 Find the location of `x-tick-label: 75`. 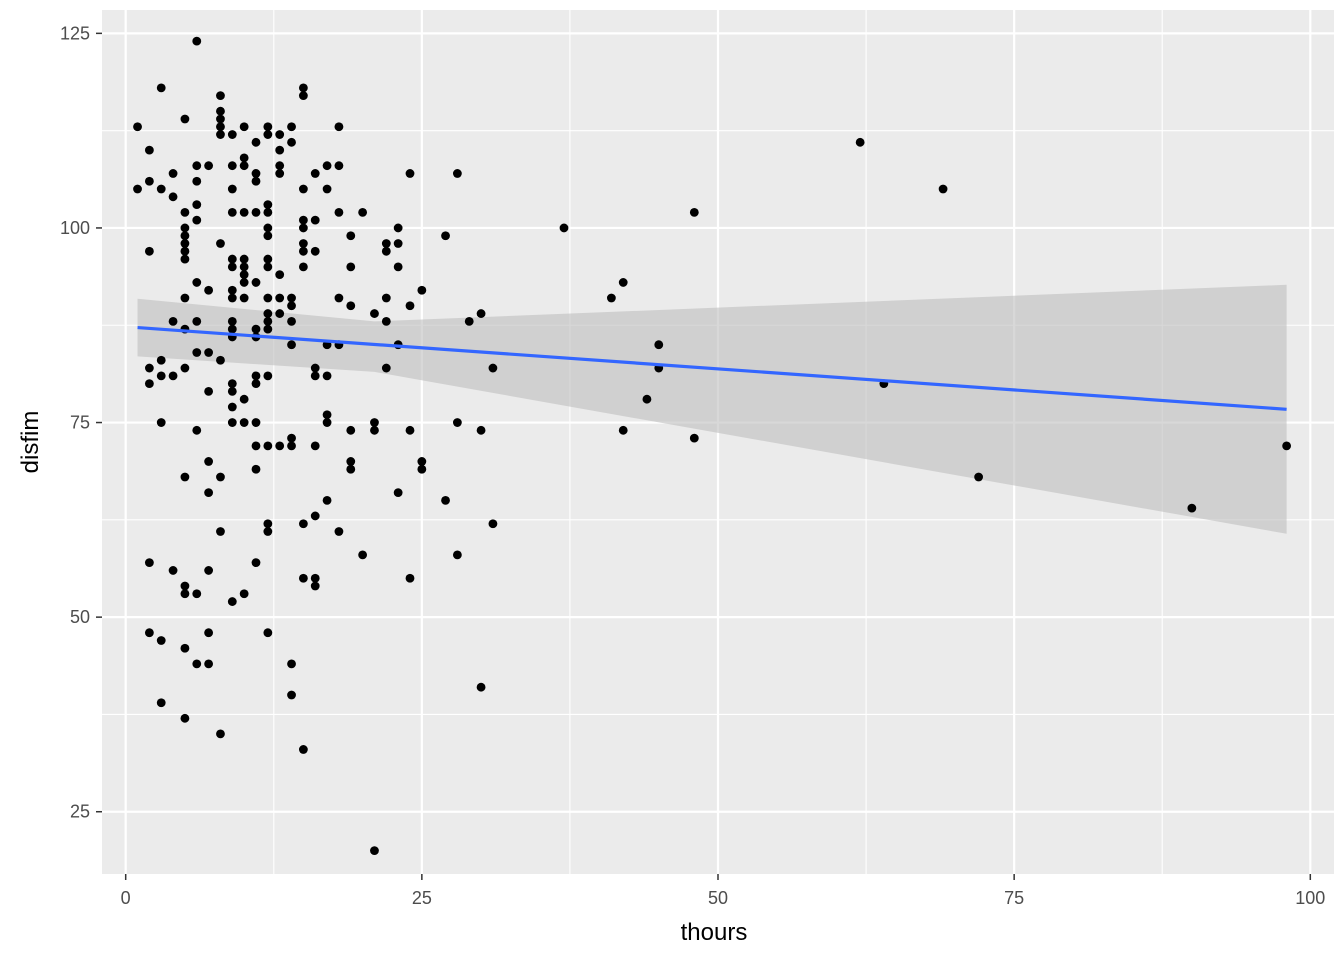

x-tick-label: 75 is located at coordinates (1014, 898).